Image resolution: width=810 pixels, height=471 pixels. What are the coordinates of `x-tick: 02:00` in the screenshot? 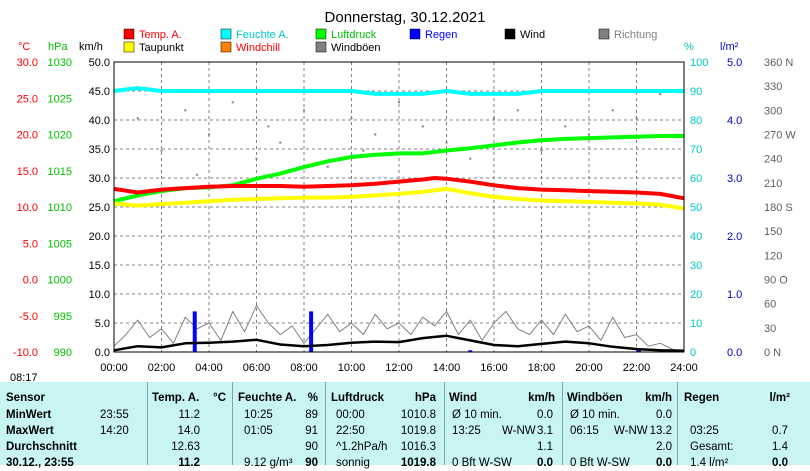 It's located at (162, 368).